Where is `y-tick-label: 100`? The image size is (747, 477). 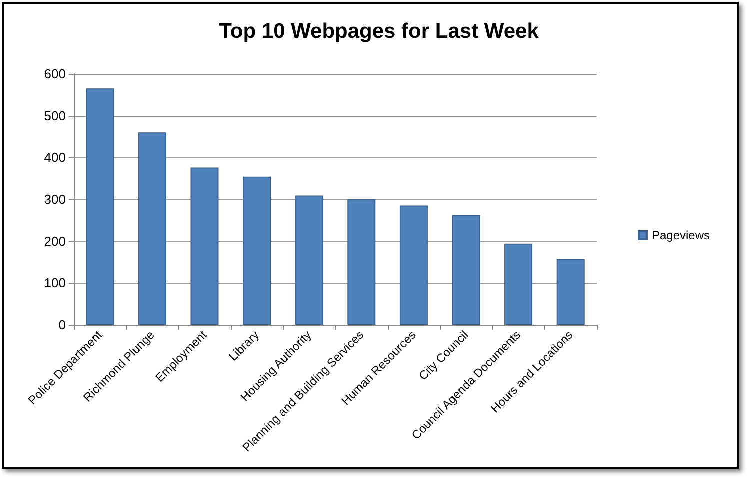 y-tick-label: 100 is located at coordinates (55, 283).